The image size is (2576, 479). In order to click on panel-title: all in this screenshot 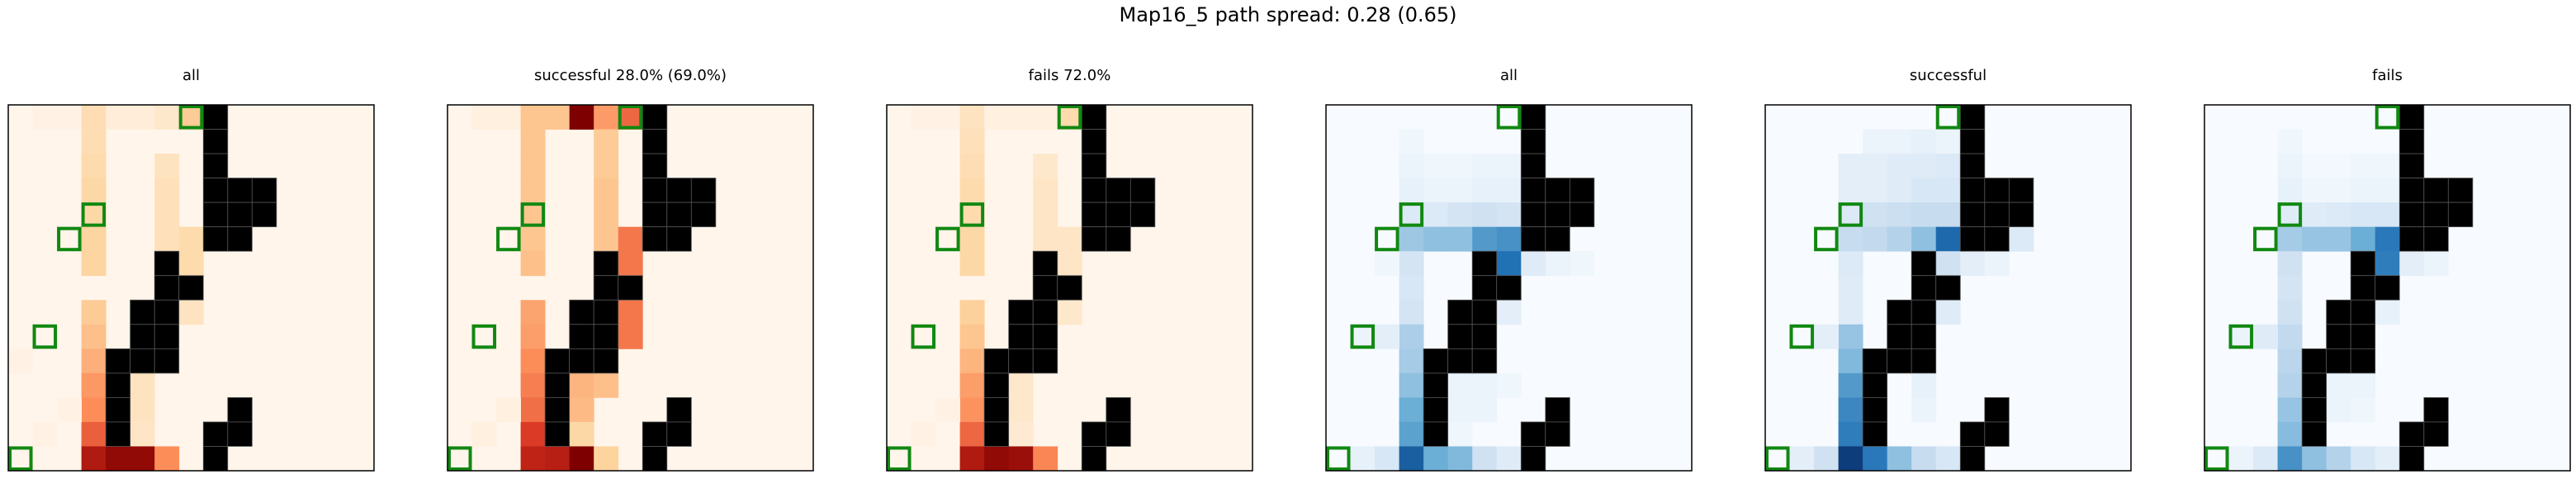, I will do `click(191, 76)`.